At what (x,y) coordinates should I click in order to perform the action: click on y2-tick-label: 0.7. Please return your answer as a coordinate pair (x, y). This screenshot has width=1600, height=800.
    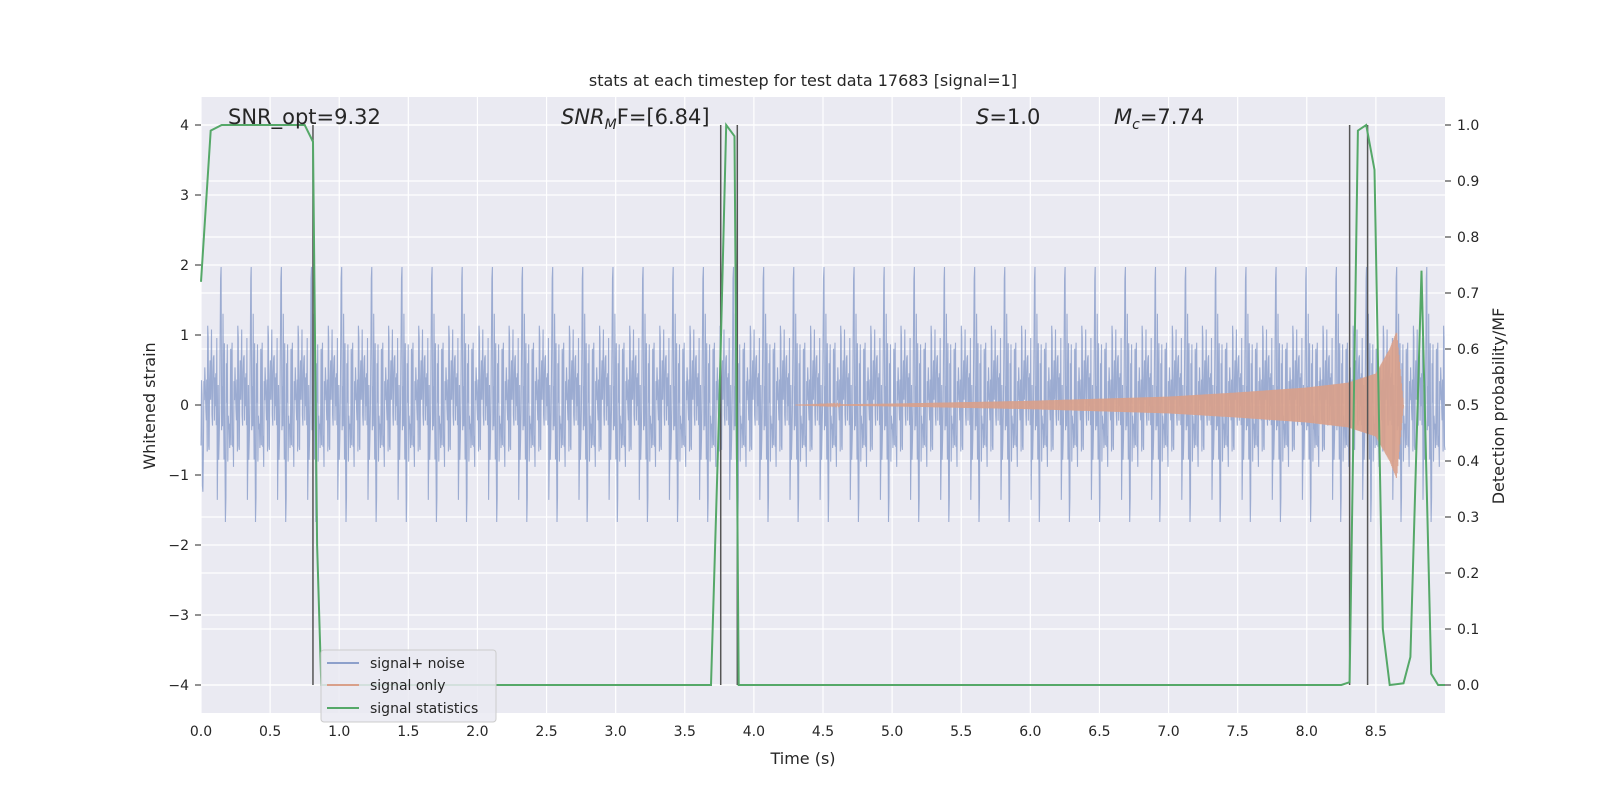
    Looking at the image, I should click on (1468, 294).